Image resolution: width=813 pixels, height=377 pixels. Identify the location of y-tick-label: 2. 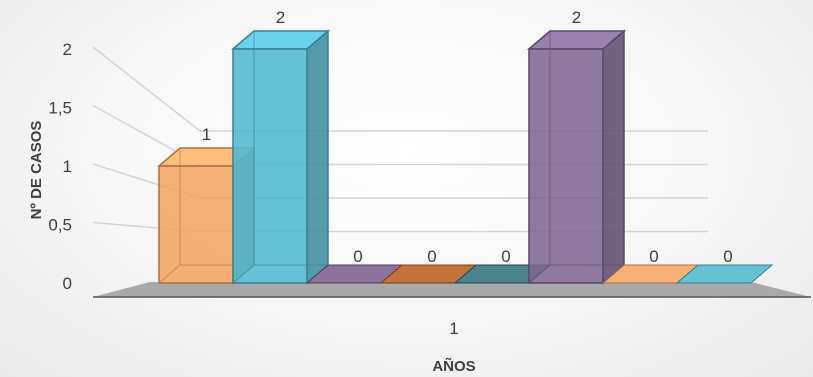
(67, 49).